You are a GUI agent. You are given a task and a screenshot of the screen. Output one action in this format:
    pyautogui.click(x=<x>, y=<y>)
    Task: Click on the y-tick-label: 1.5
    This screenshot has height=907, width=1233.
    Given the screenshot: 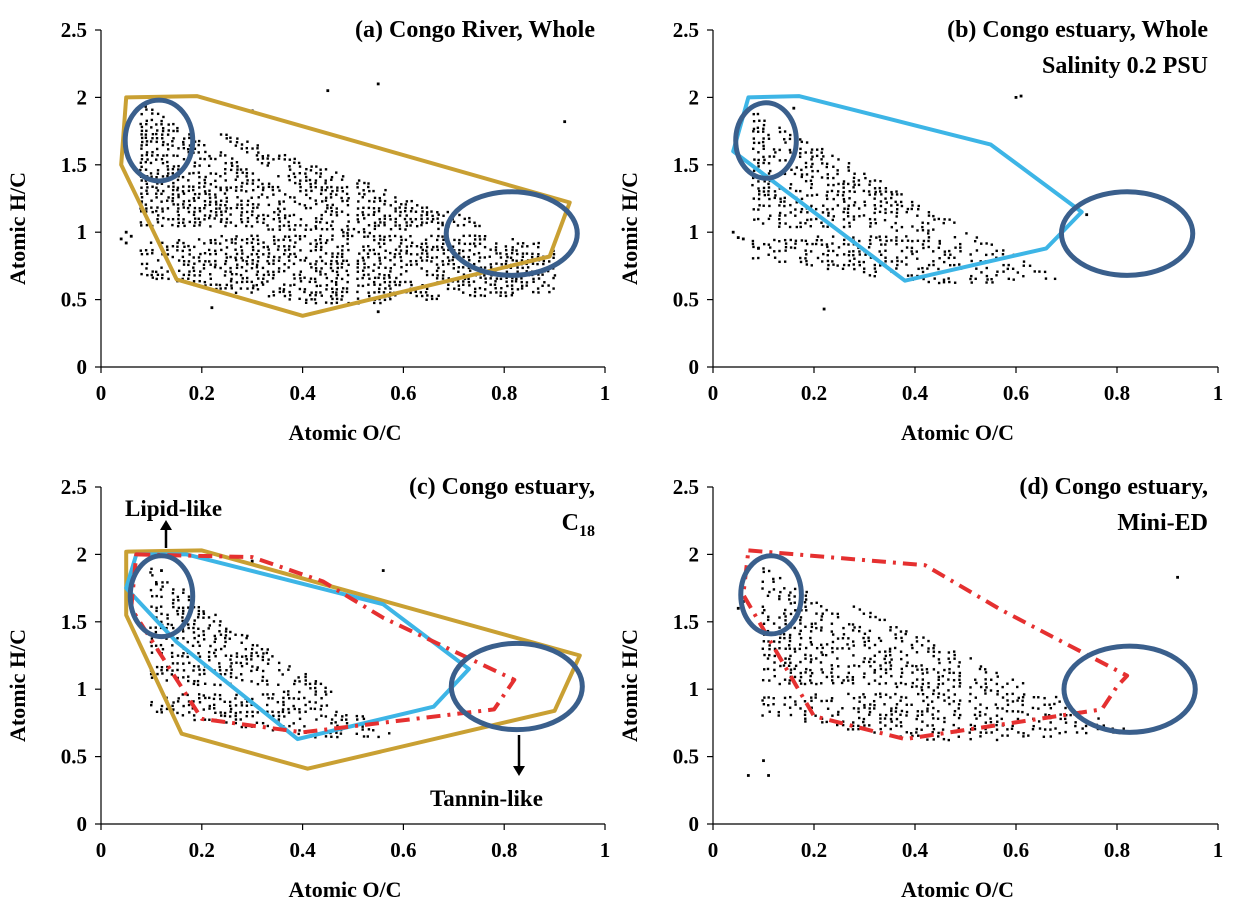 What is the action you would take?
    pyautogui.click(x=686, y=165)
    